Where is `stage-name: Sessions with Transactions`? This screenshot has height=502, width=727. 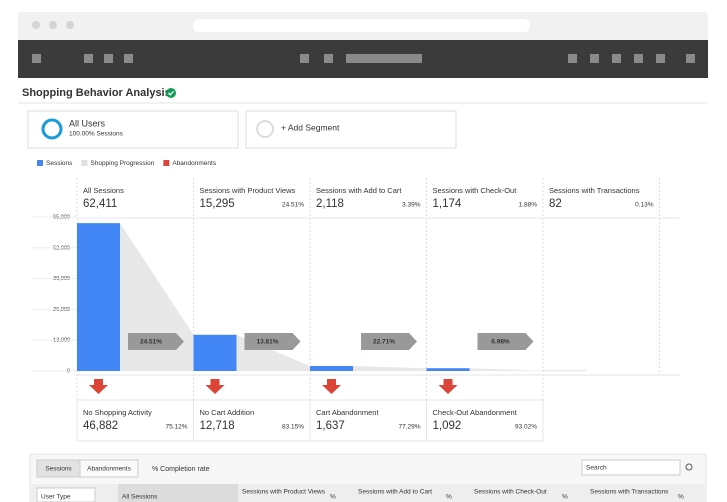
stage-name: Sessions with Transactions is located at coordinates (594, 190).